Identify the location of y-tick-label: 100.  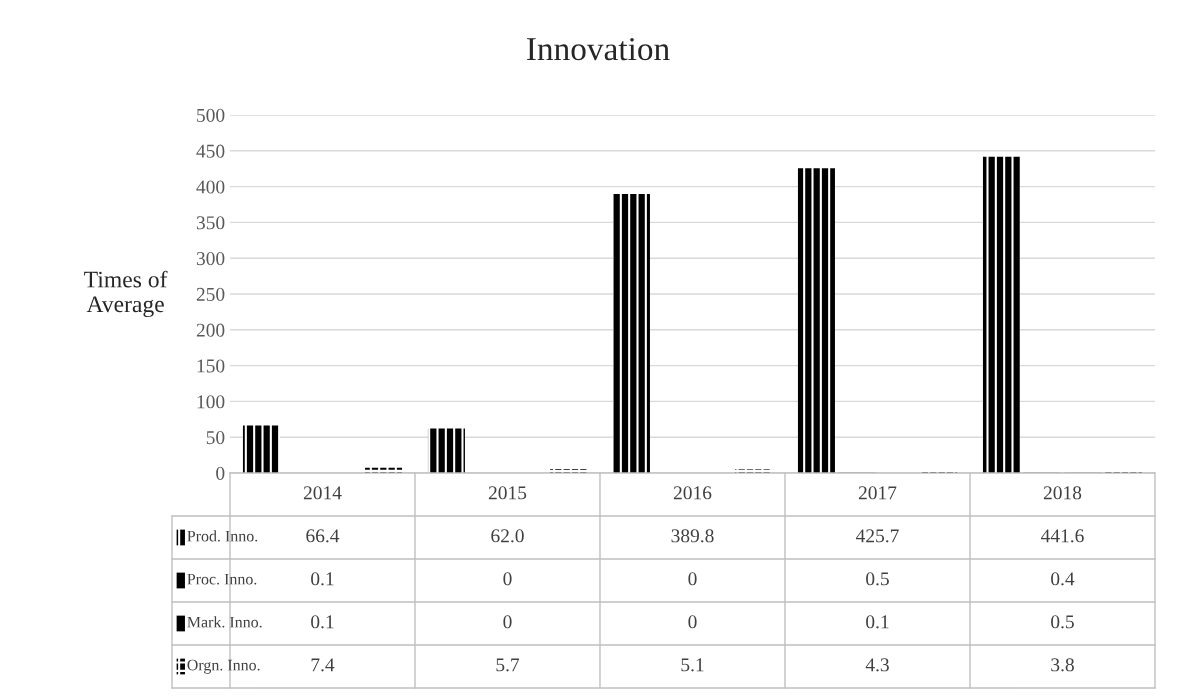
(211, 402).